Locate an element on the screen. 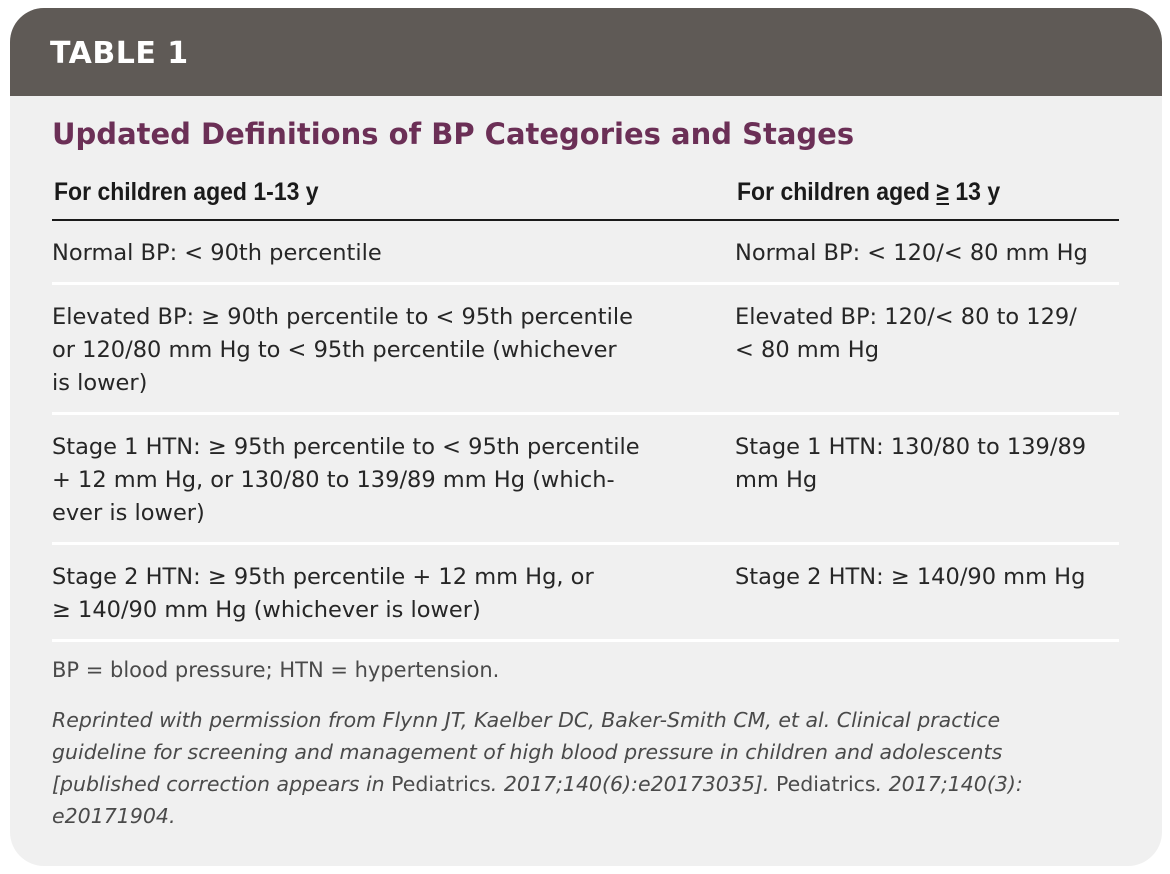 The image size is (1170, 874). column-header-1-13: For children aged 1-13 y is located at coordinates (186, 192).